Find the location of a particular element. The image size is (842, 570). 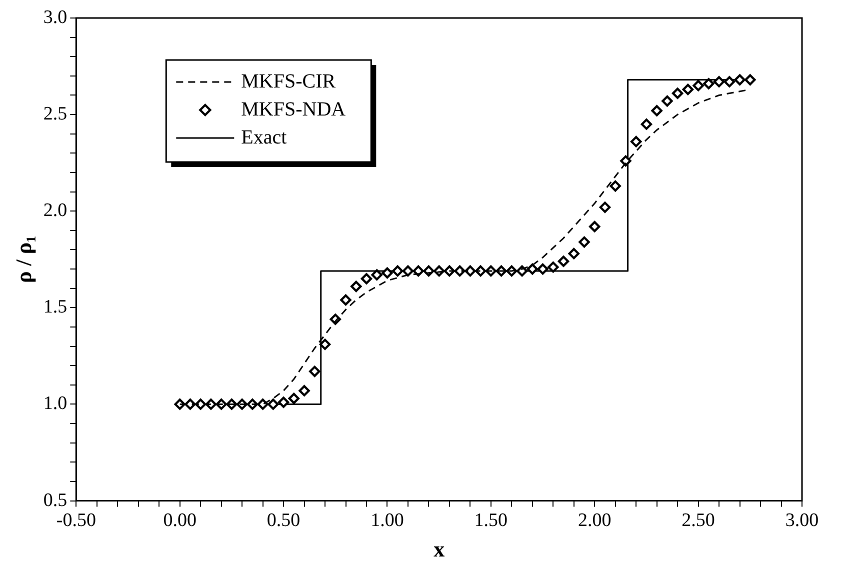

x-tick-label: 0.00 is located at coordinates (179, 521).